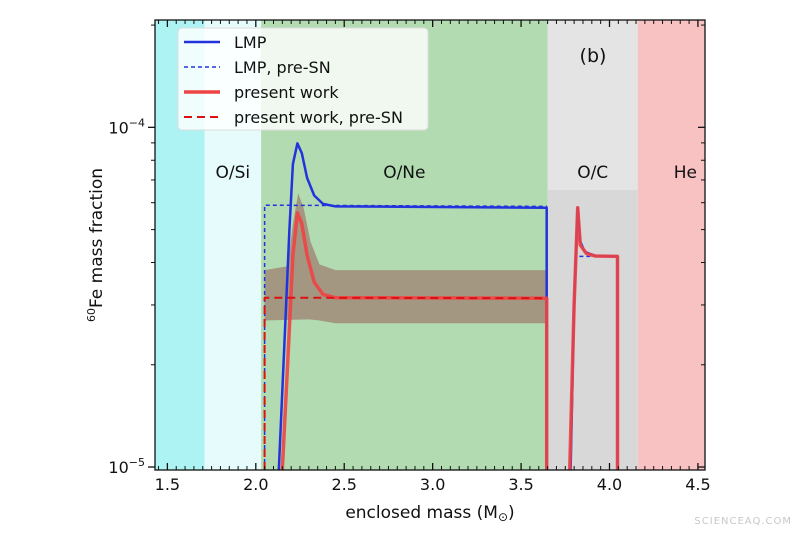  I want to click on x-tick-label: 4.0, so click(609, 484).